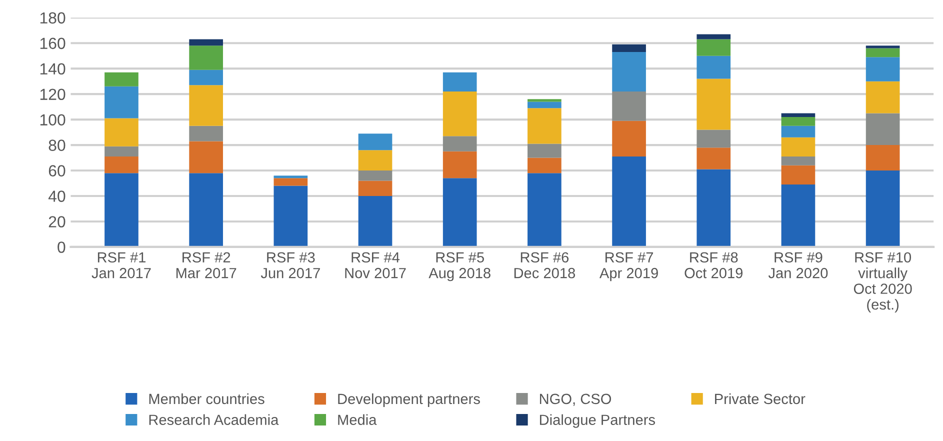 This screenshot has width=943, height=441. Describe the element at coordinates (409, 400) in the screenshot. I see `legend-label: Development partners` at that location.